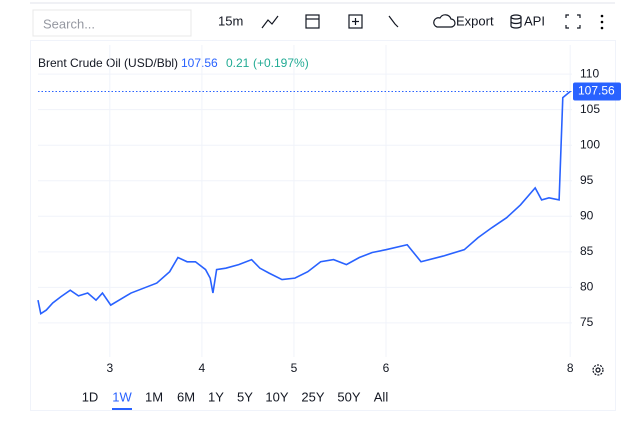  What do you see at coordinates (587, 215) in the screenshot?
I see `y-tick-label: 90` at bounding box center [587, 215].